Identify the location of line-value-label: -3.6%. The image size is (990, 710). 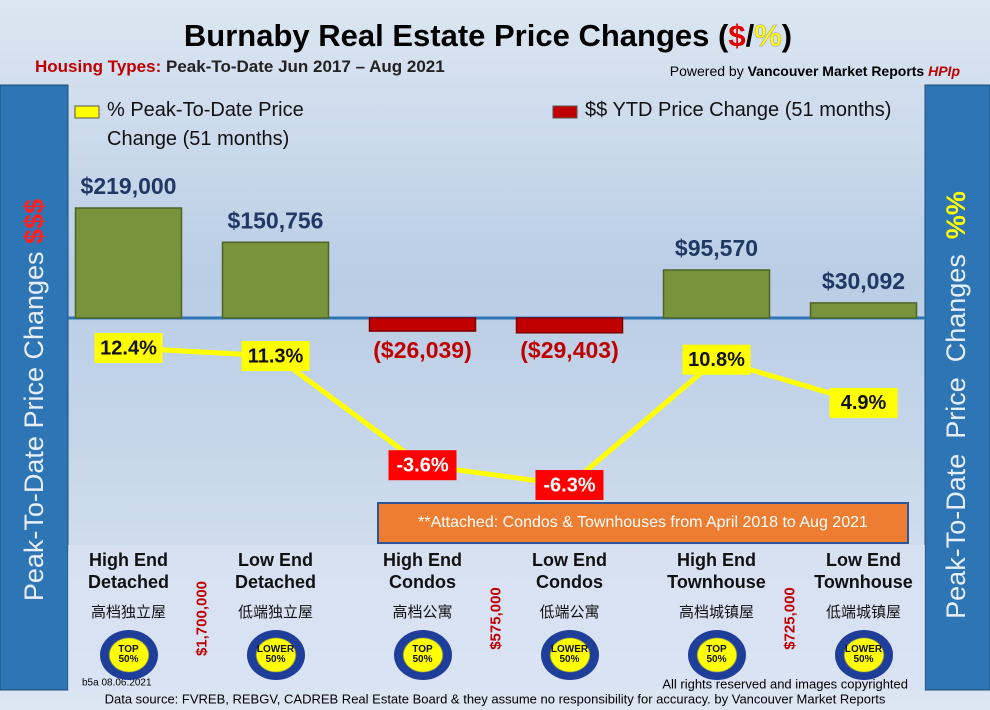
(422, 466).